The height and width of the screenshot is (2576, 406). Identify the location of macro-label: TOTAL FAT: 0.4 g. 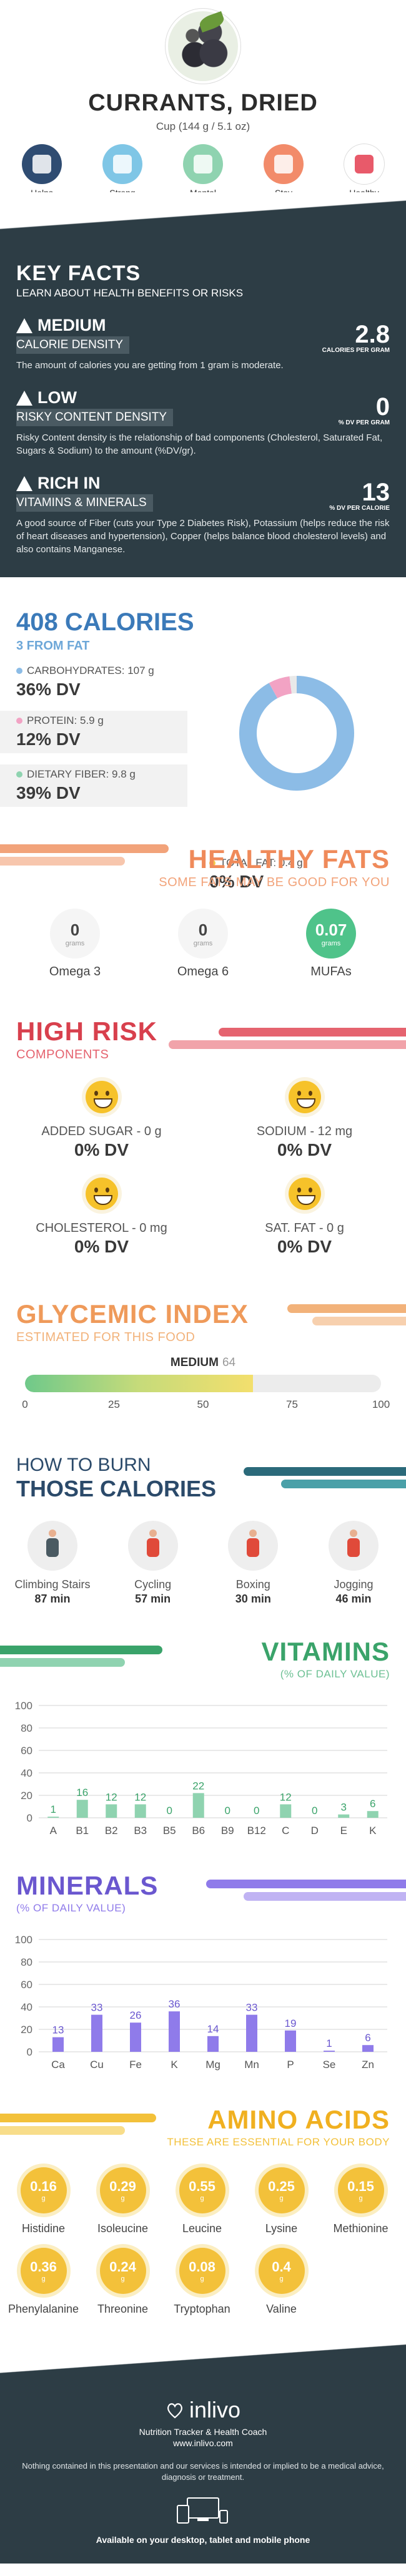
(261, 863).